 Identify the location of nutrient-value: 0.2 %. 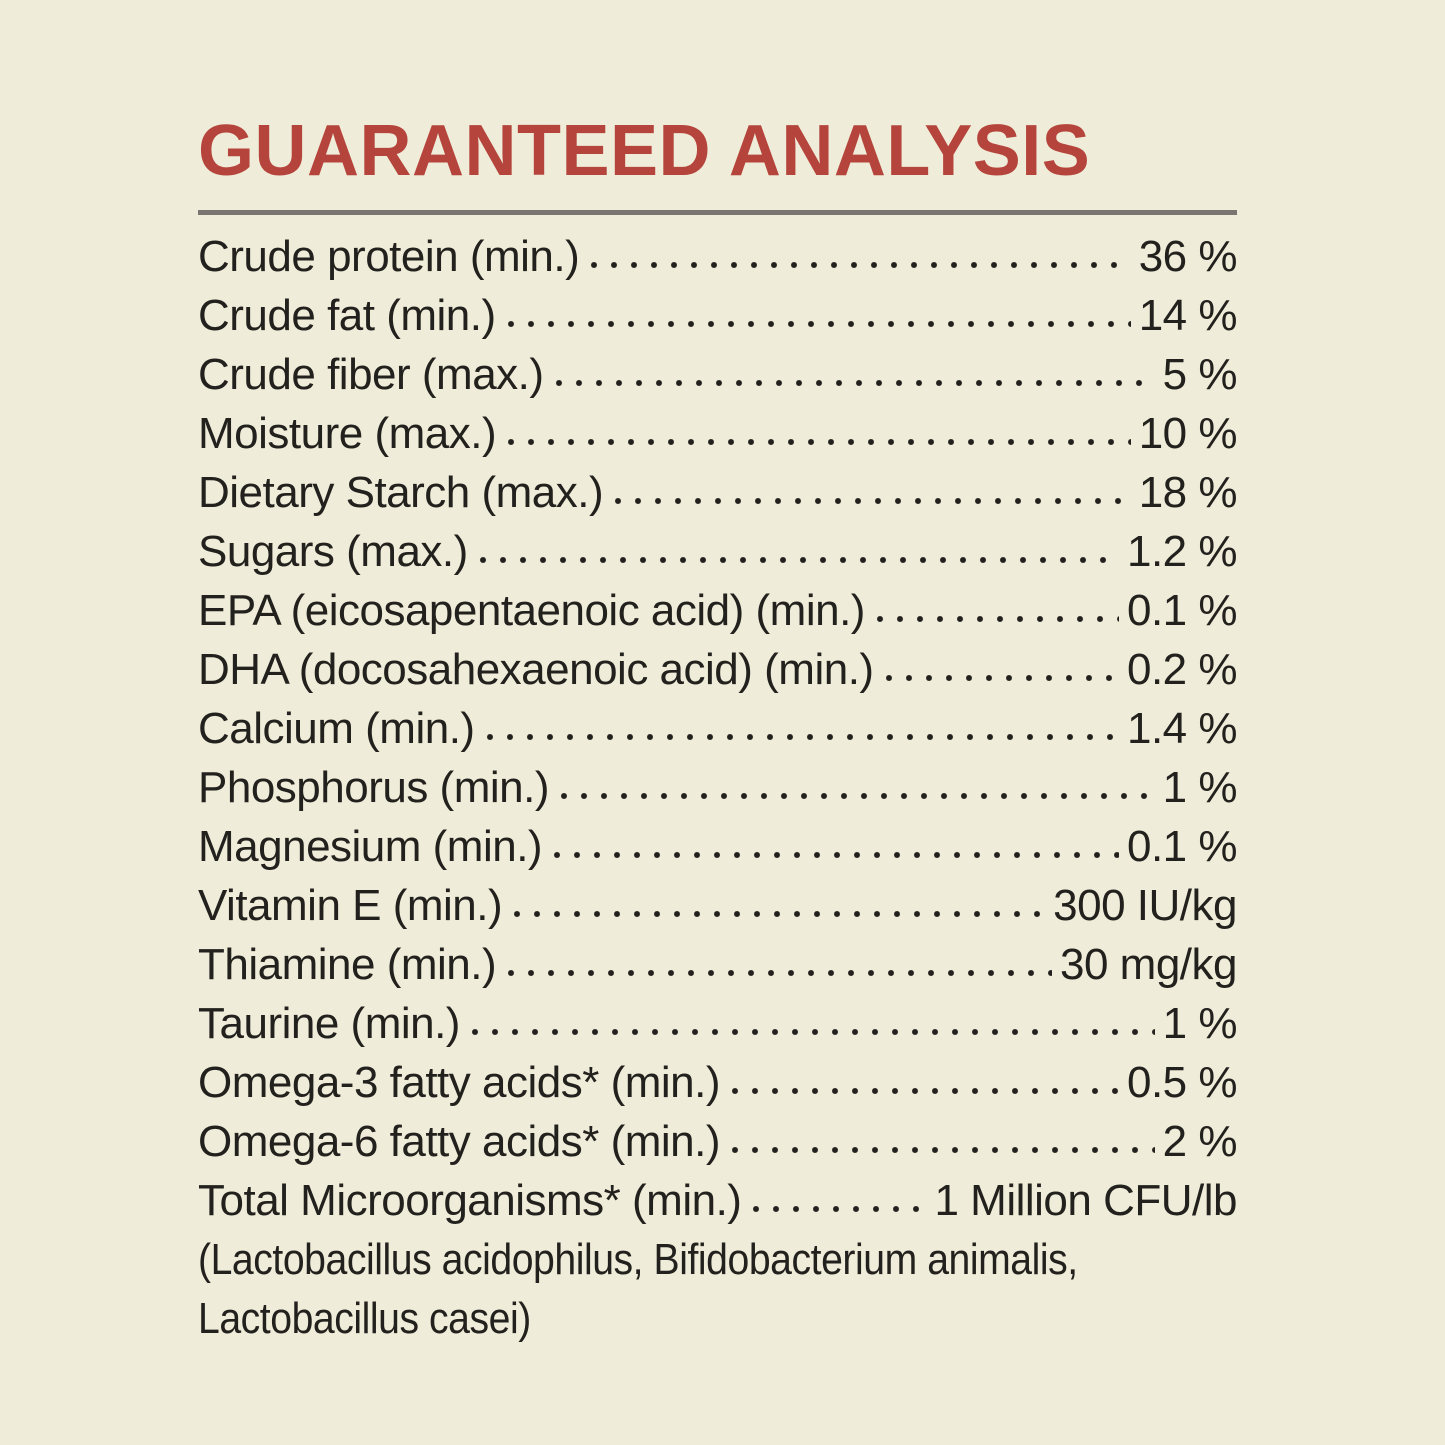
(1182, 670).